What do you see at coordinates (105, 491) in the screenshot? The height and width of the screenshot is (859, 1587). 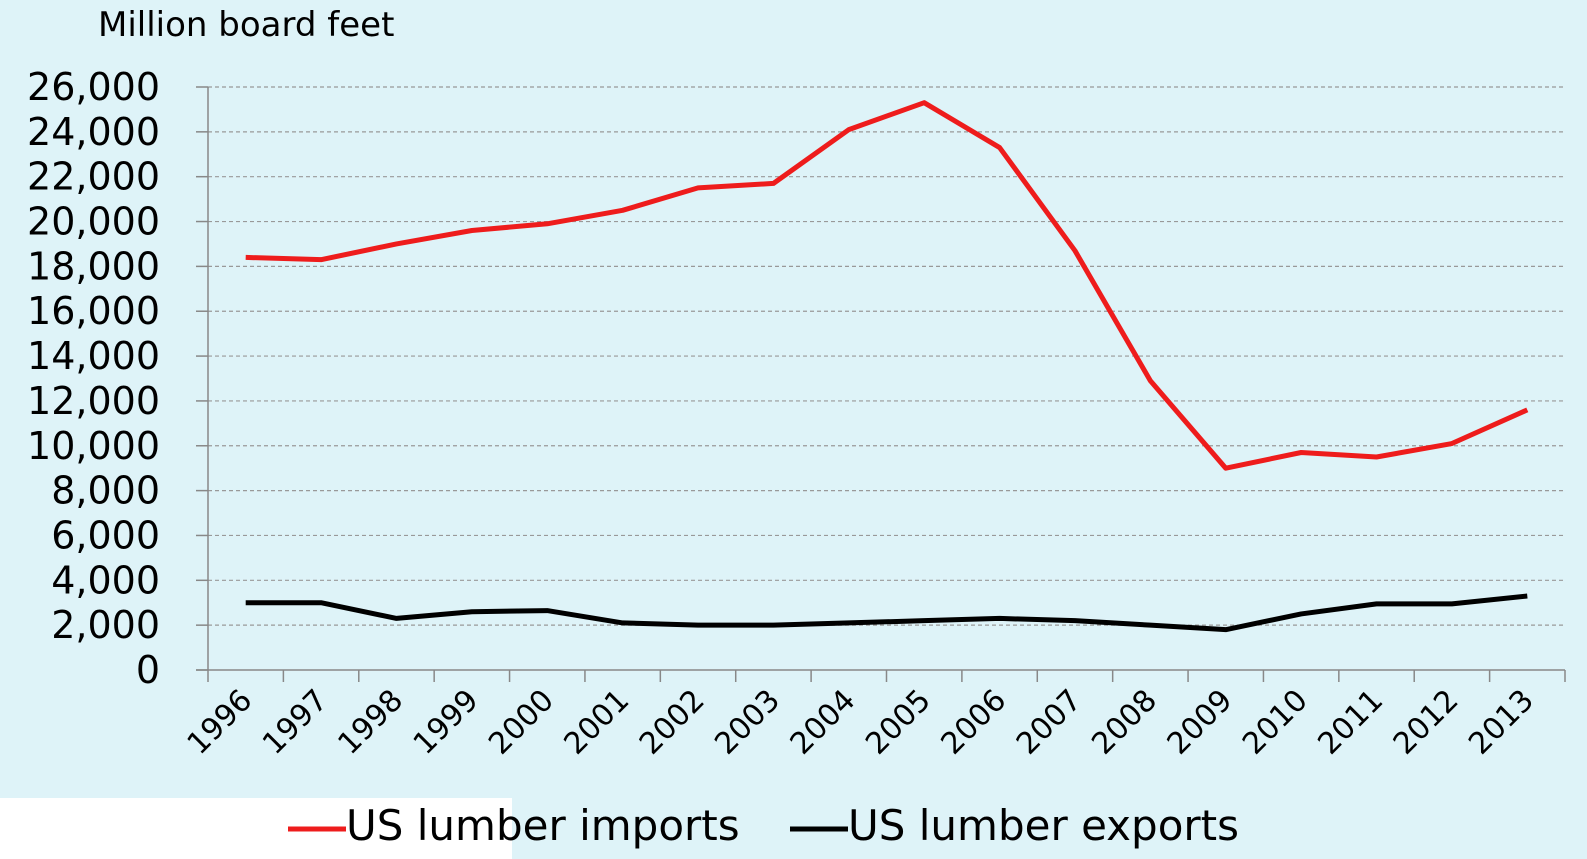 I see `y-tick-label: 8,000` at bounding box center [105, 491].